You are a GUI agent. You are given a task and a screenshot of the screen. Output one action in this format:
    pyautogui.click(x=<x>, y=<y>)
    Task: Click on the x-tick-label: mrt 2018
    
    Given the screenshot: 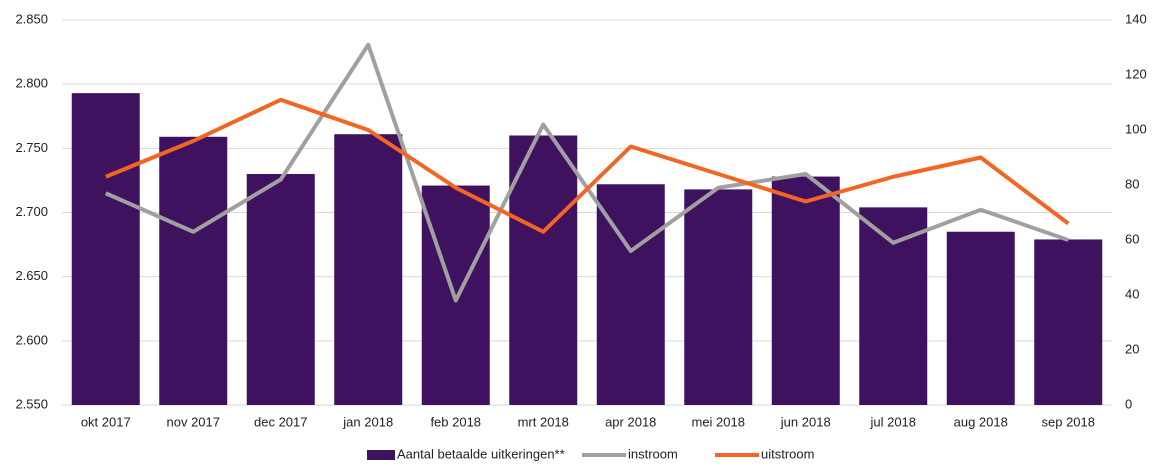 What is the action you would take?
    pyautogui.click(x=543, y=421)
    